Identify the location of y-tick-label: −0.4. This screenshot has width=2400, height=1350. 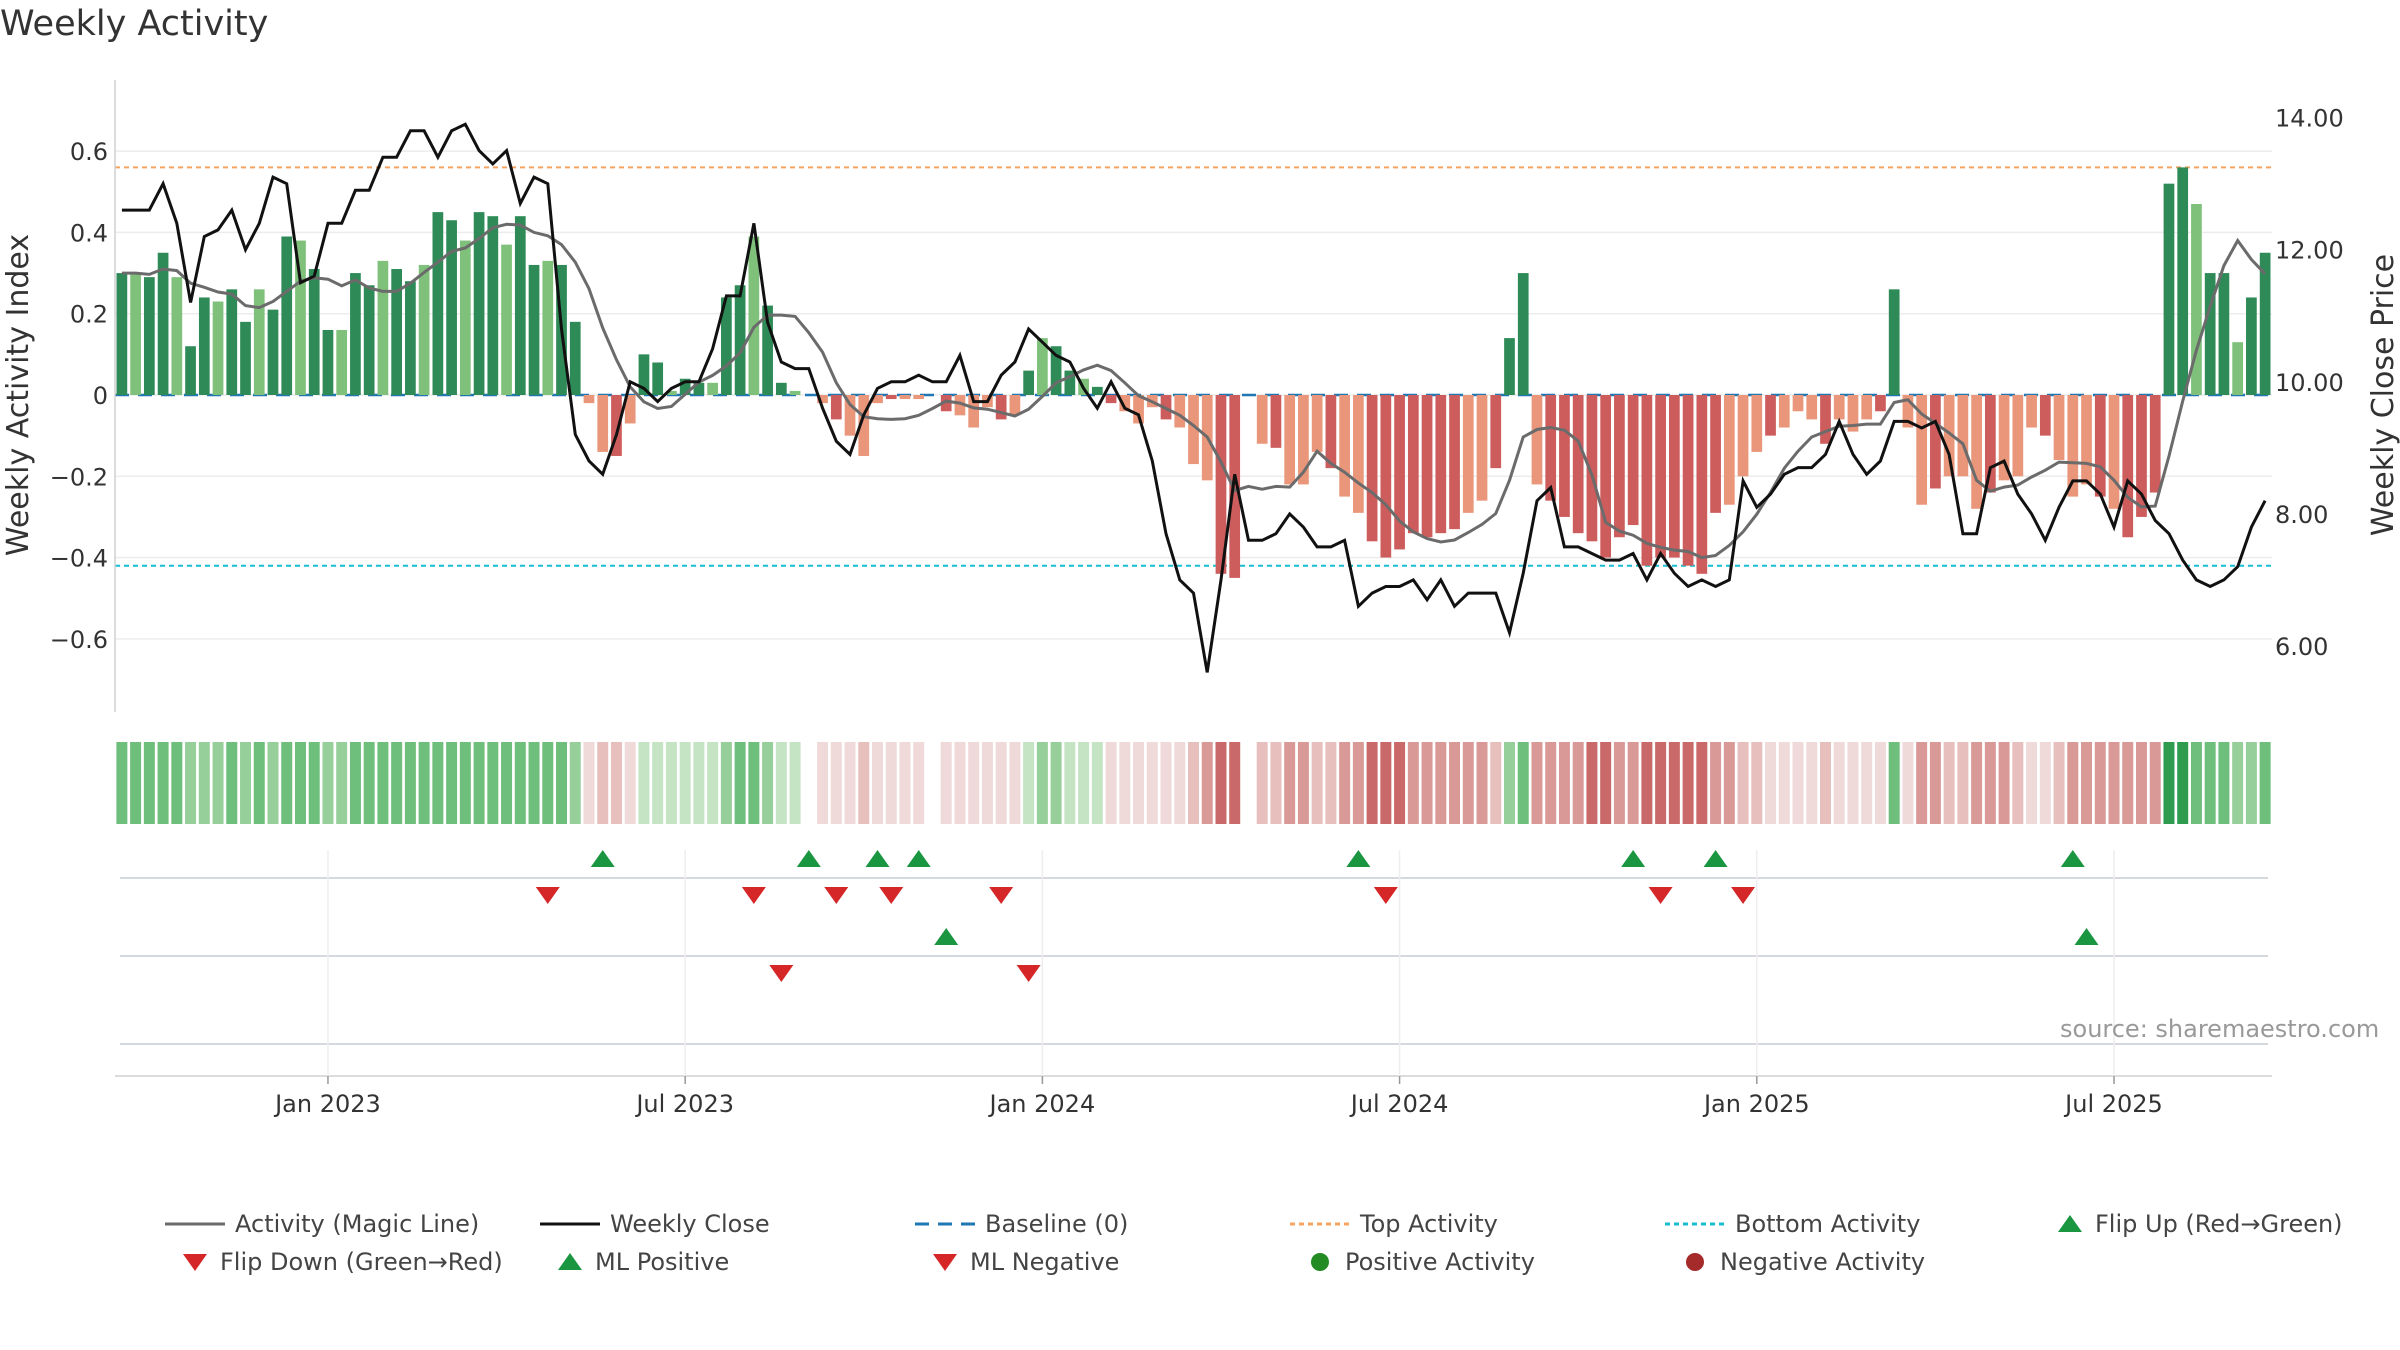
(79, 559).